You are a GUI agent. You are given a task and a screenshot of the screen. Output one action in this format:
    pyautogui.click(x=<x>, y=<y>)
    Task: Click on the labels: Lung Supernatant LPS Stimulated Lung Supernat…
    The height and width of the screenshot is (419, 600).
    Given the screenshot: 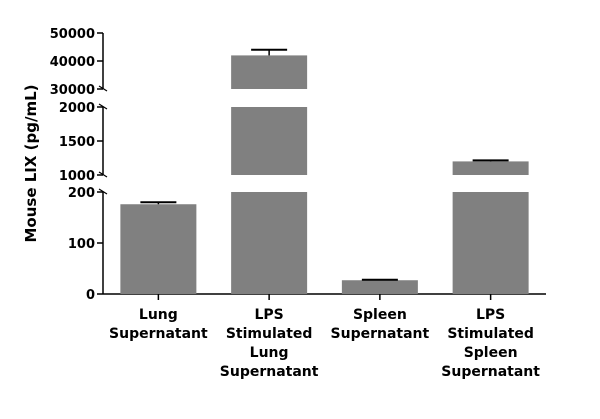 What is the action you would take?
    pyautogui.click(x=324, y=343)
    